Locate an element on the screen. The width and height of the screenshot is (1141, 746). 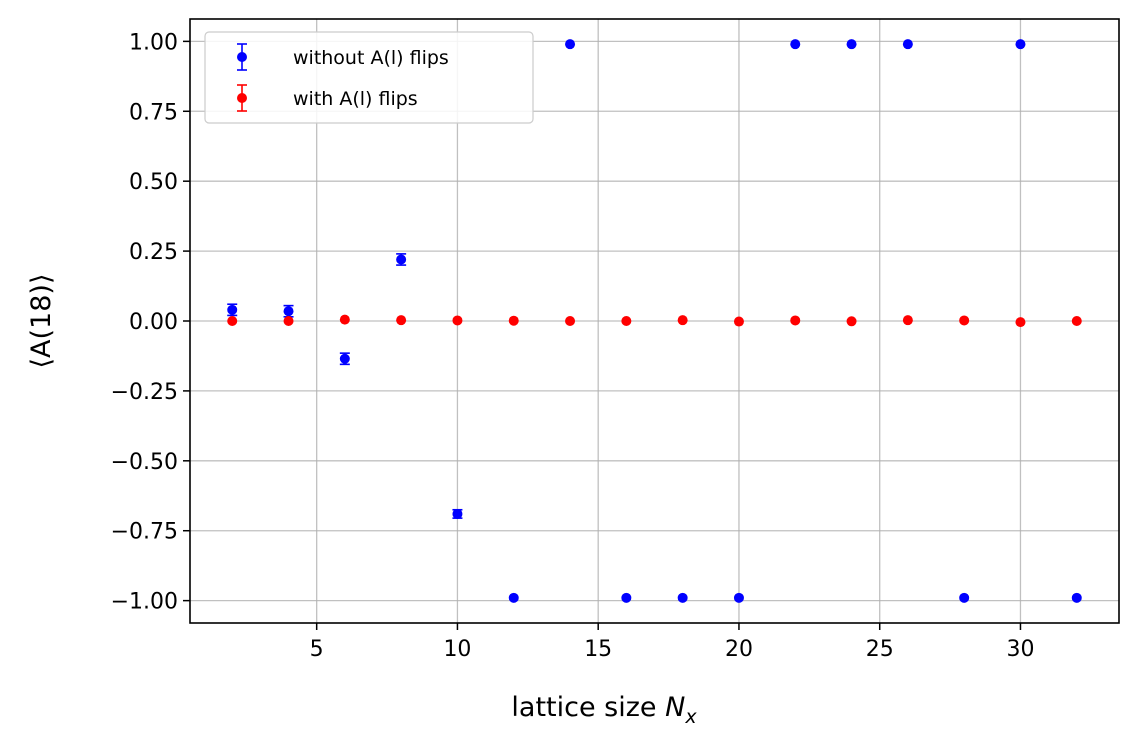
x-tick-label: 25 is located at coordinates (880, 649).